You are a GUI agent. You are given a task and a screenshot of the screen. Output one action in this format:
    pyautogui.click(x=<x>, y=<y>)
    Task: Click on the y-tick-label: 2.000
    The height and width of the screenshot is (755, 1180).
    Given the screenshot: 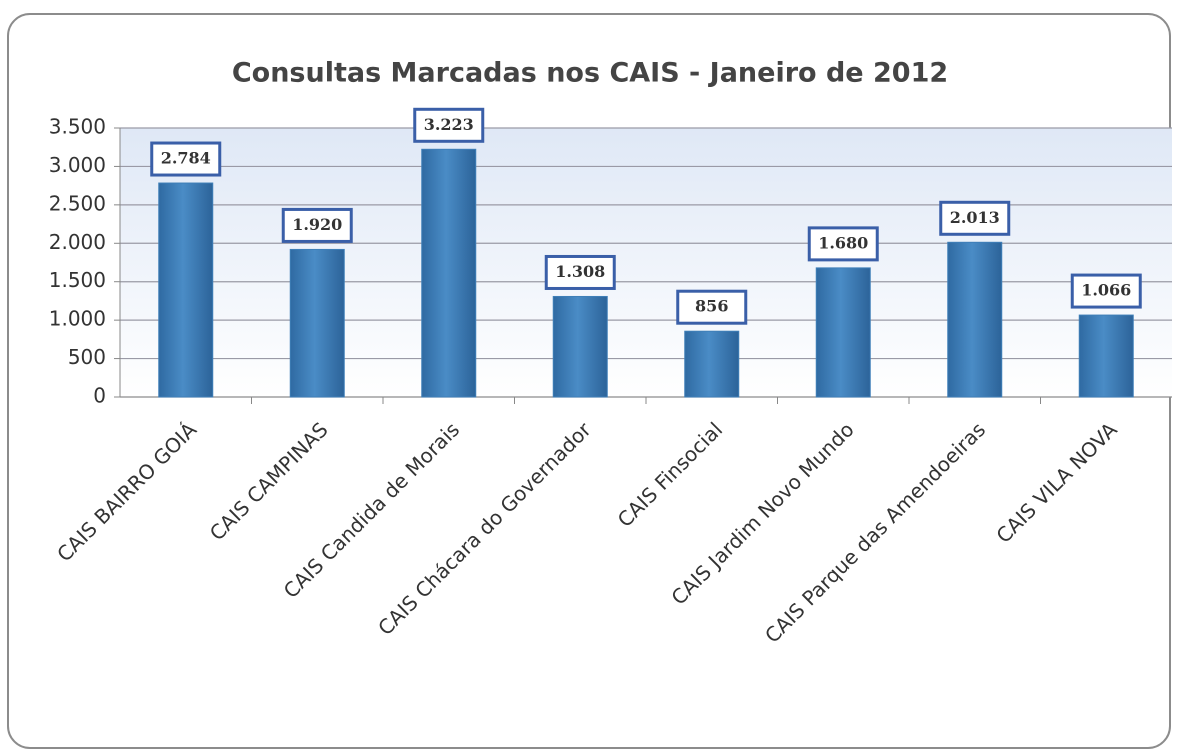 What is the action you would take?
    pyautogui.click(x=77, y=242)
    